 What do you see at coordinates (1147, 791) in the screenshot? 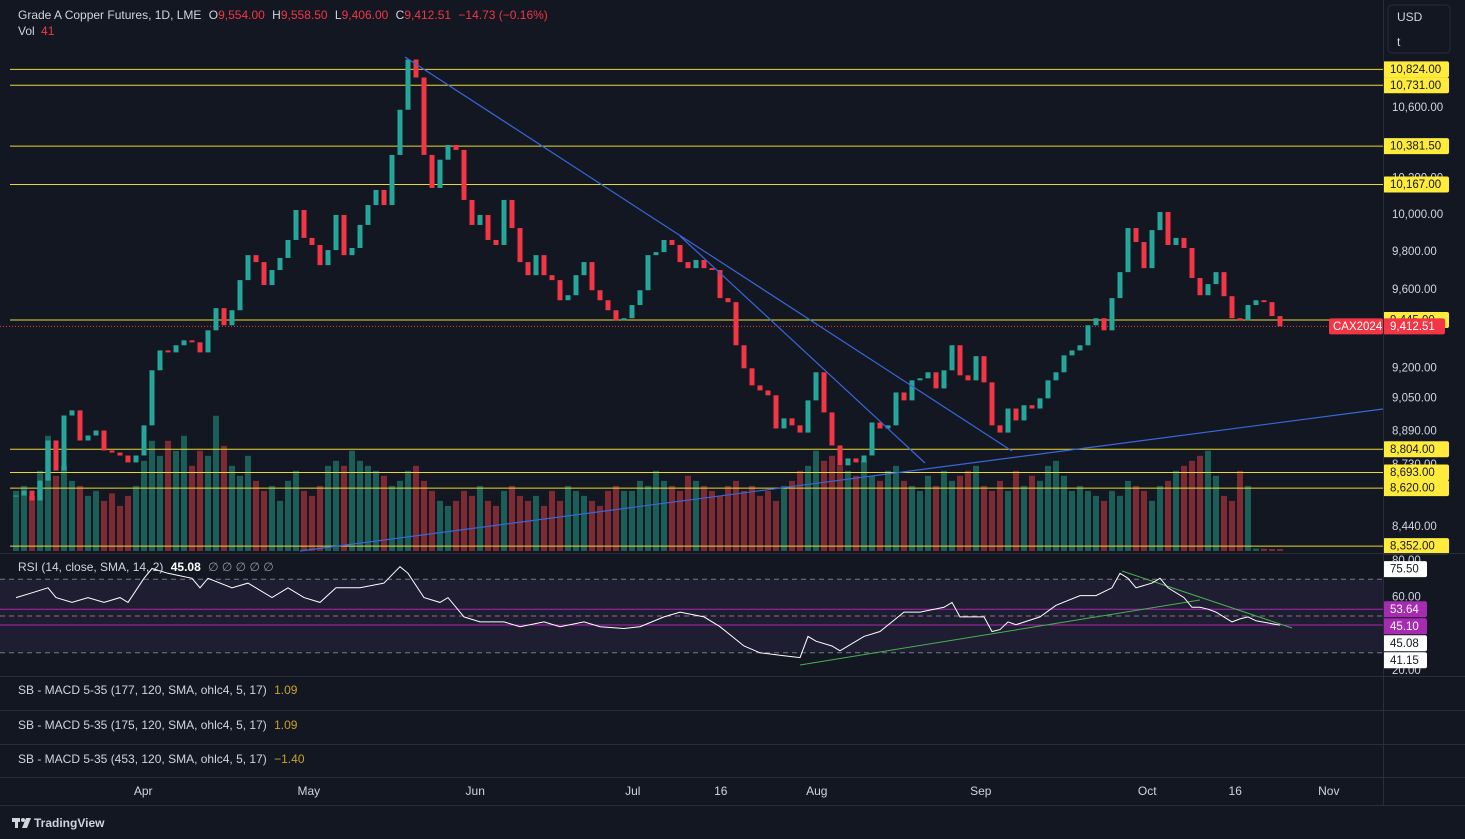
I see `x-tick-label: Oct` at bounding box center [1147, 791].